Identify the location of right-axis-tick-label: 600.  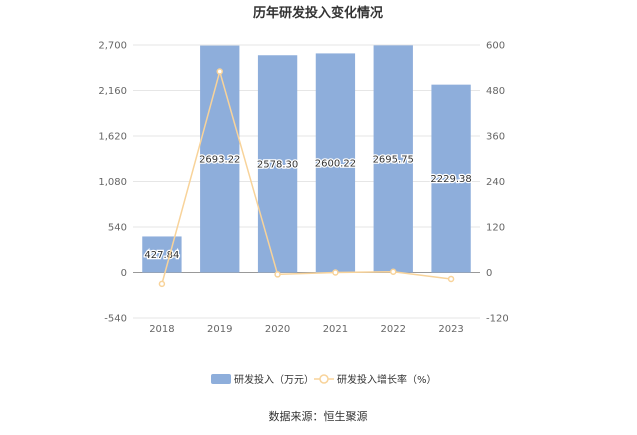
(495, 46).